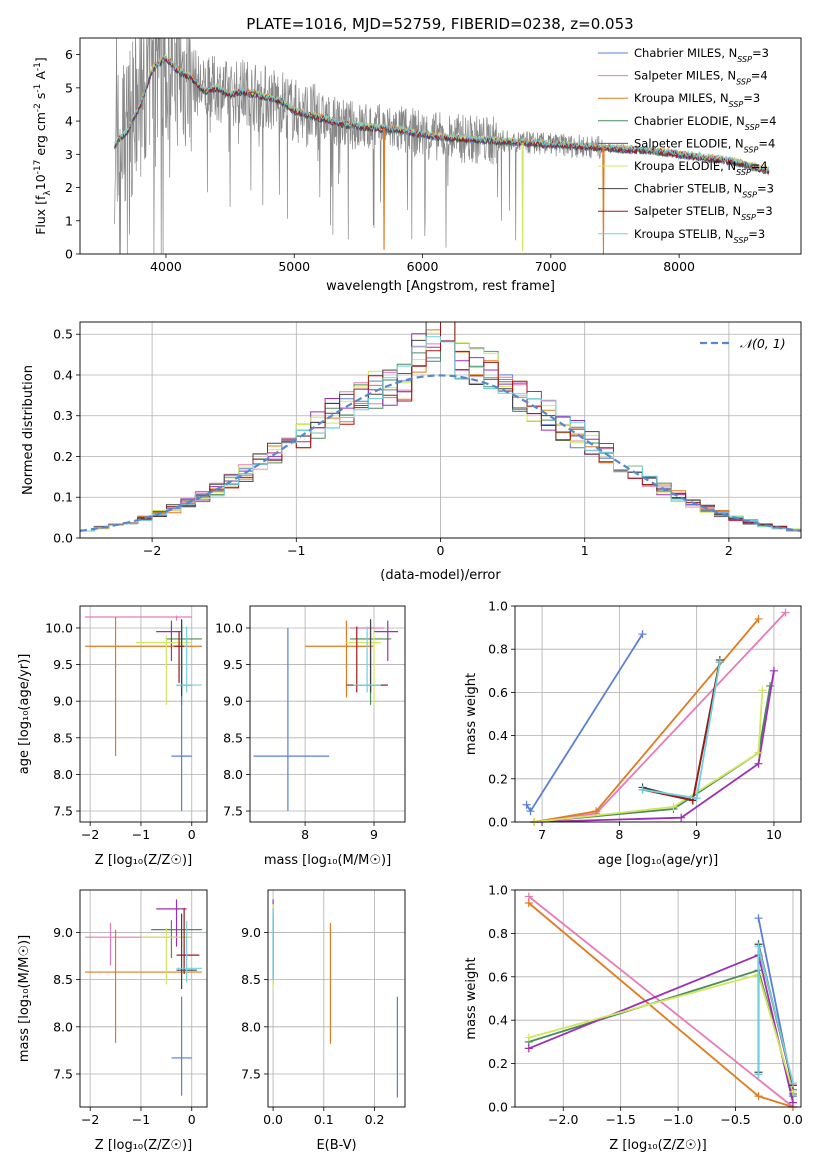 Image resolution: width=819 pixels, height=1170 pixels. What do you see at coordinates (40, 59) in the screenshot?
I see `y-axis-label-part: ]` at bounding box center [40, 59].